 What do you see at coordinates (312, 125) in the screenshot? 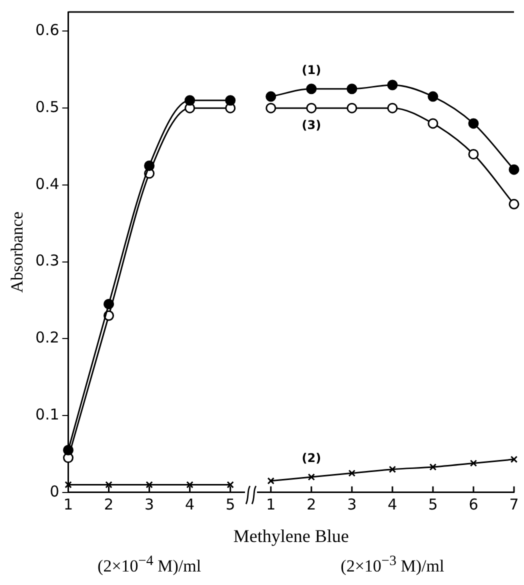
I see `series-label: (3)` at bounding box center [312, 125].